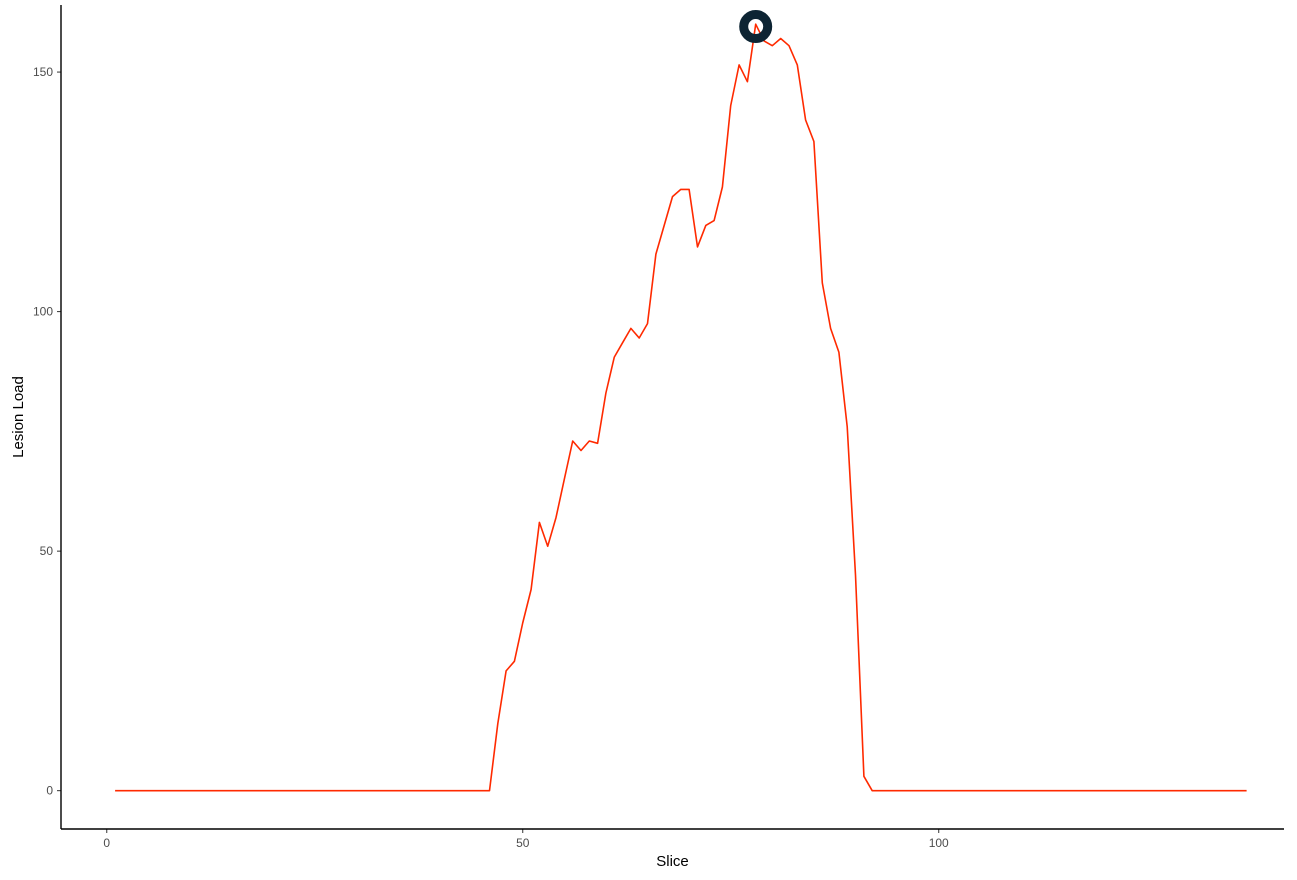  Describe the element at coordinates (43, 312) in the screenshot. I see `y-tick-label: 100` at that location.